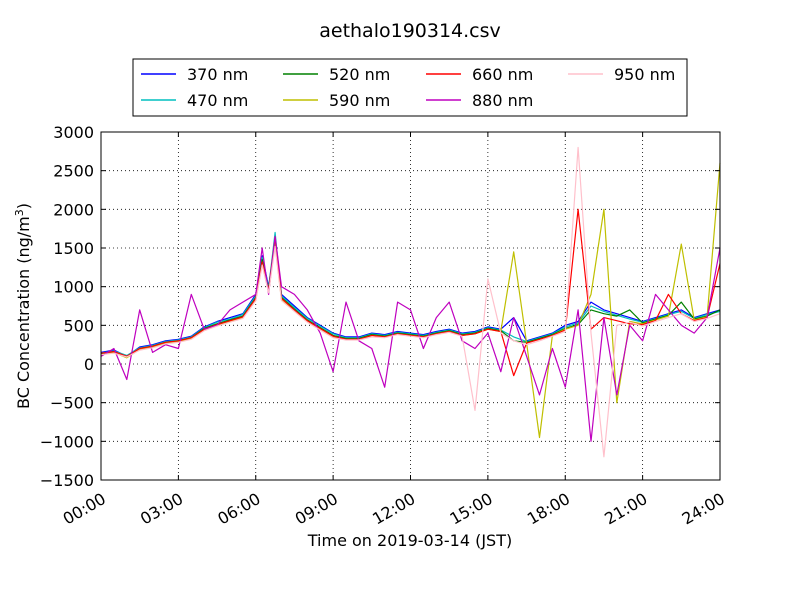 The image size is (800, 600). I want to click on y-axis-label-end: ), so click(23, 206).